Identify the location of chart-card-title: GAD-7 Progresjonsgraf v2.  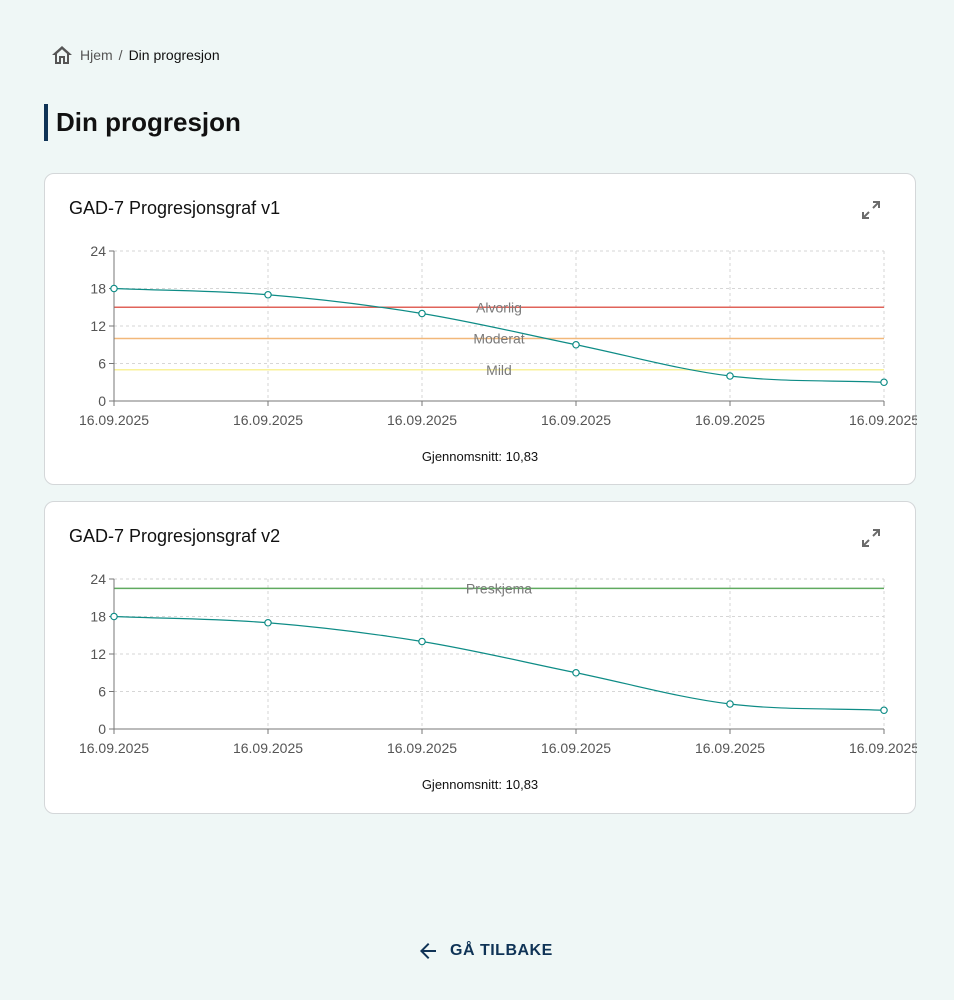
(175, 536).